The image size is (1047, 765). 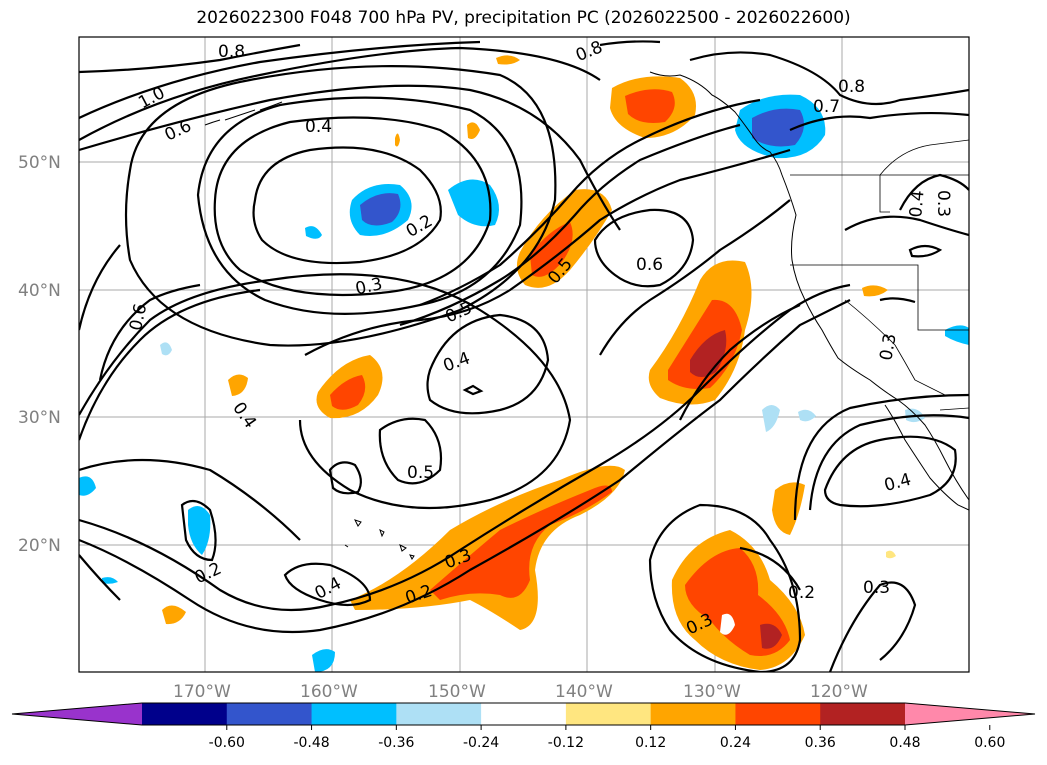 What do you see at coordinates (584, 692) in the screenshot?
I see `lon-label: 140°W` at bounding box center [584, 692].